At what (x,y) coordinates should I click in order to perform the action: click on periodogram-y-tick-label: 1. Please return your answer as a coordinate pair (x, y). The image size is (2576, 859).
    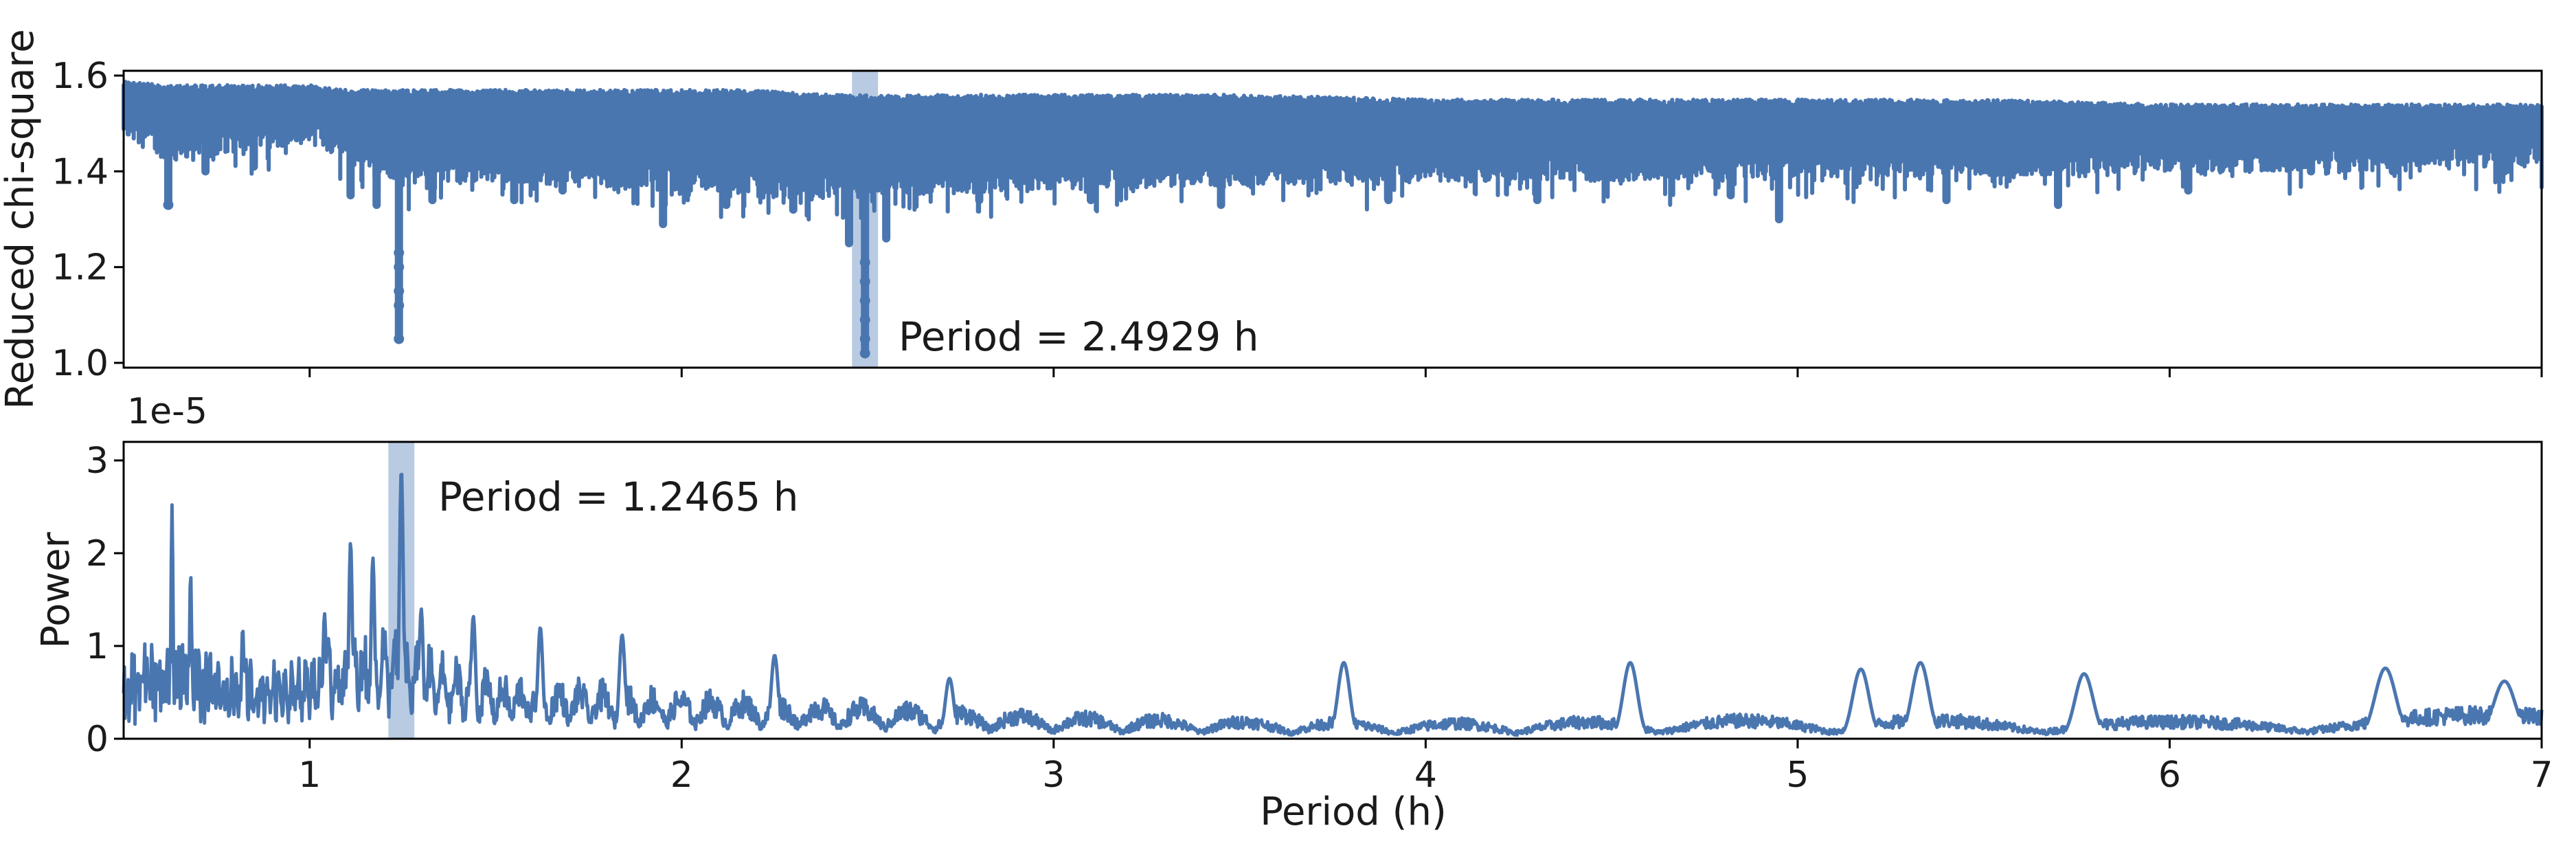
    Looking at the image, I should click on (97, 646).